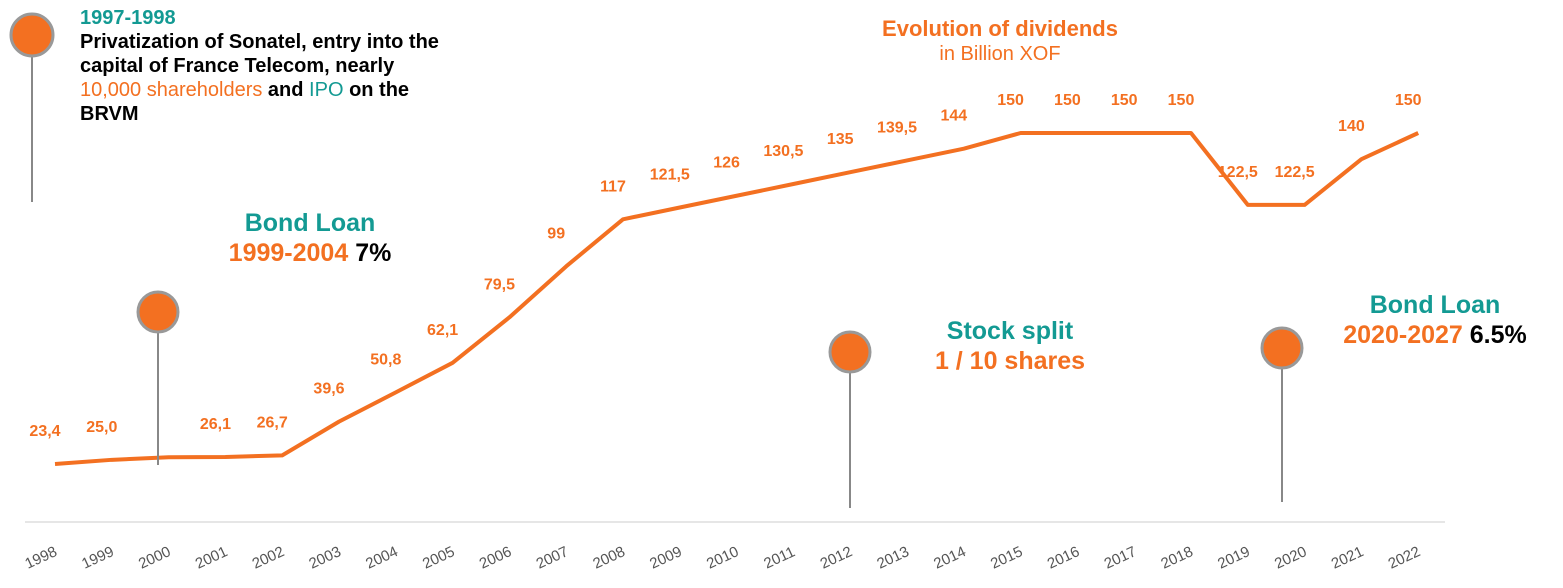 The image size is (1563, 588). Describe the element at coordinates (326, 90) in the screenshot. I see `text: IPO` at that location.